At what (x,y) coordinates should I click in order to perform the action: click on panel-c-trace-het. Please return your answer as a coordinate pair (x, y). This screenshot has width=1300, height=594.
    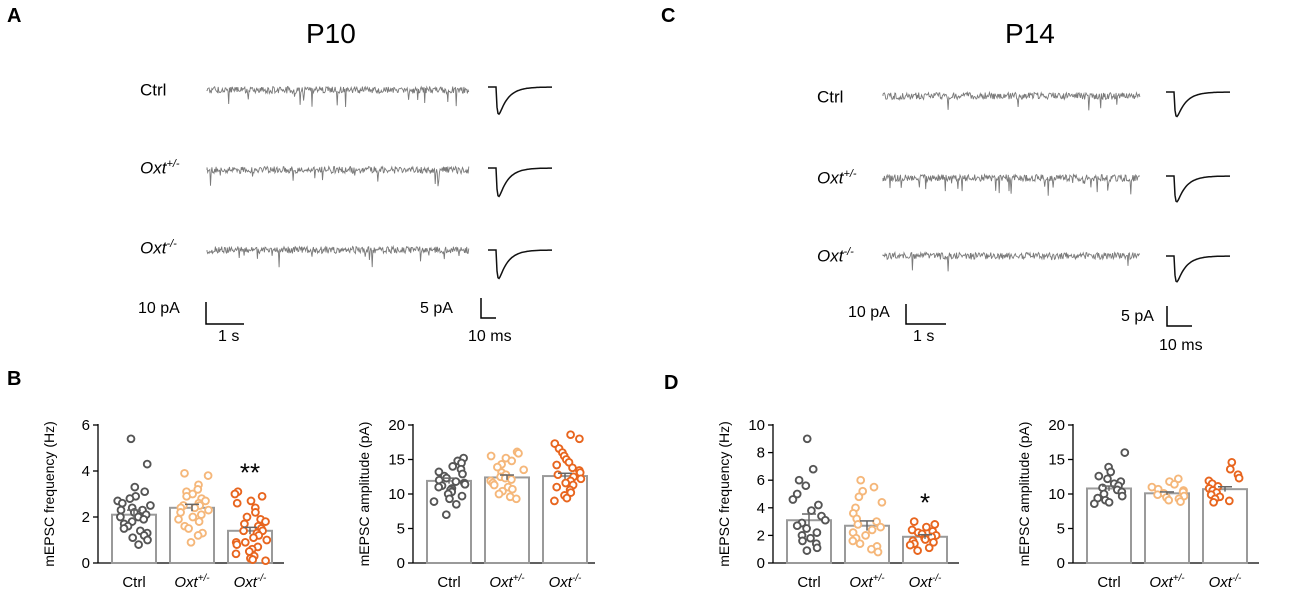
    Looking at the image, I should click on (1011, 184).